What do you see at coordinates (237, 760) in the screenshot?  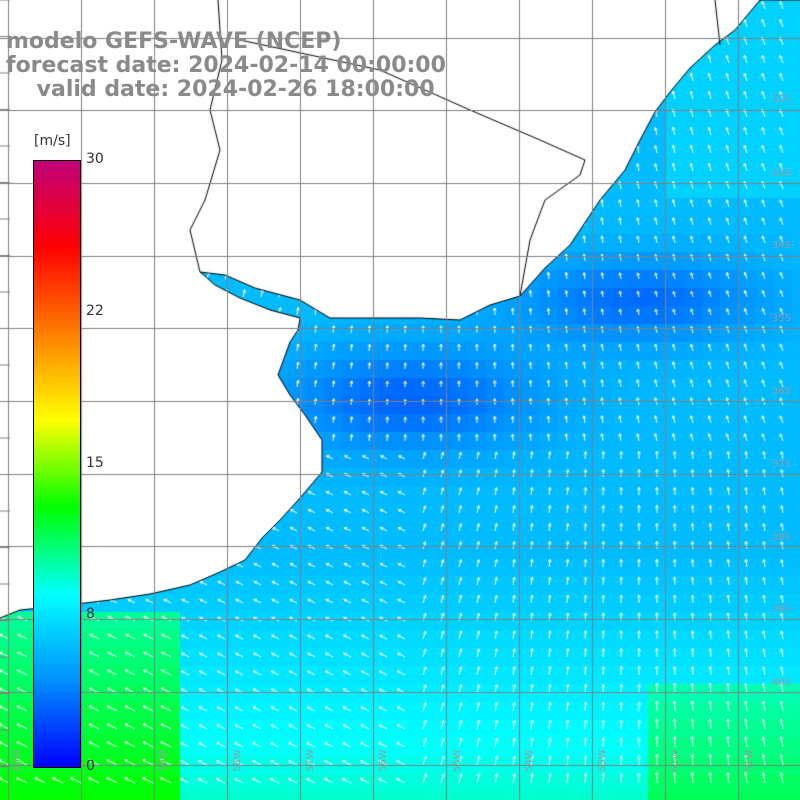 I see `lon-label: 58W` at bounding box center [237, 760].